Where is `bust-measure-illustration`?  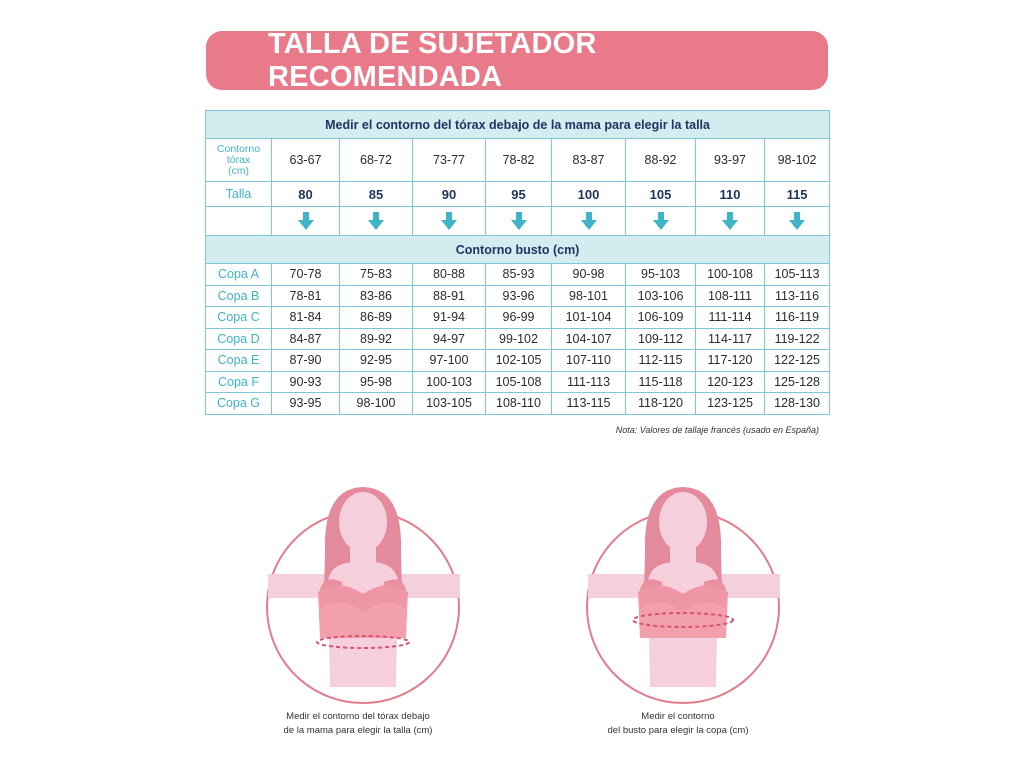
bust-measure-illustration is located at coordinates (683, 595).